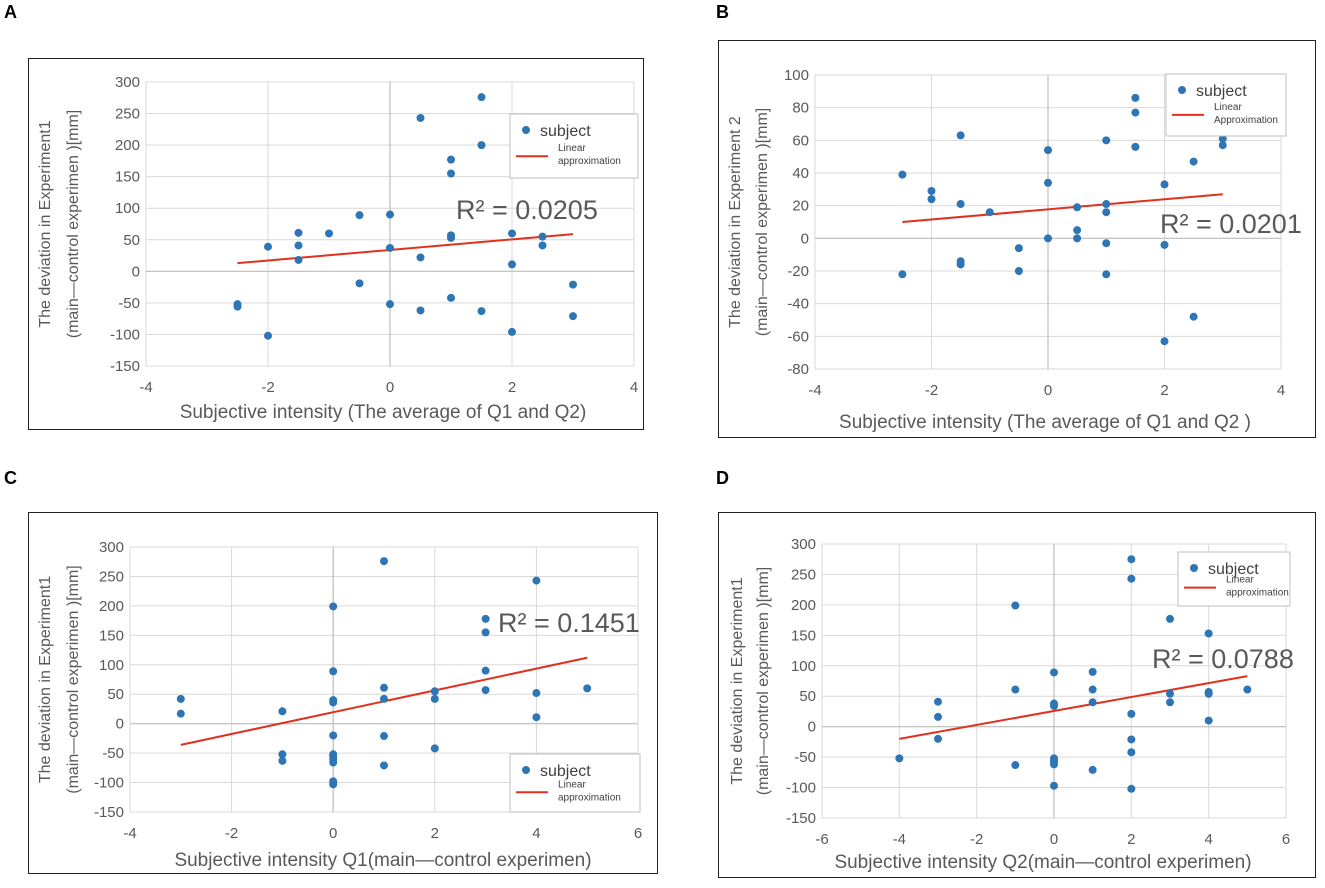 The image size is (1325, 888). What do you see at coordinates (812, 727) in the screenshot?
I see `y-tick-label: 0` at bounding box center [812, 727].